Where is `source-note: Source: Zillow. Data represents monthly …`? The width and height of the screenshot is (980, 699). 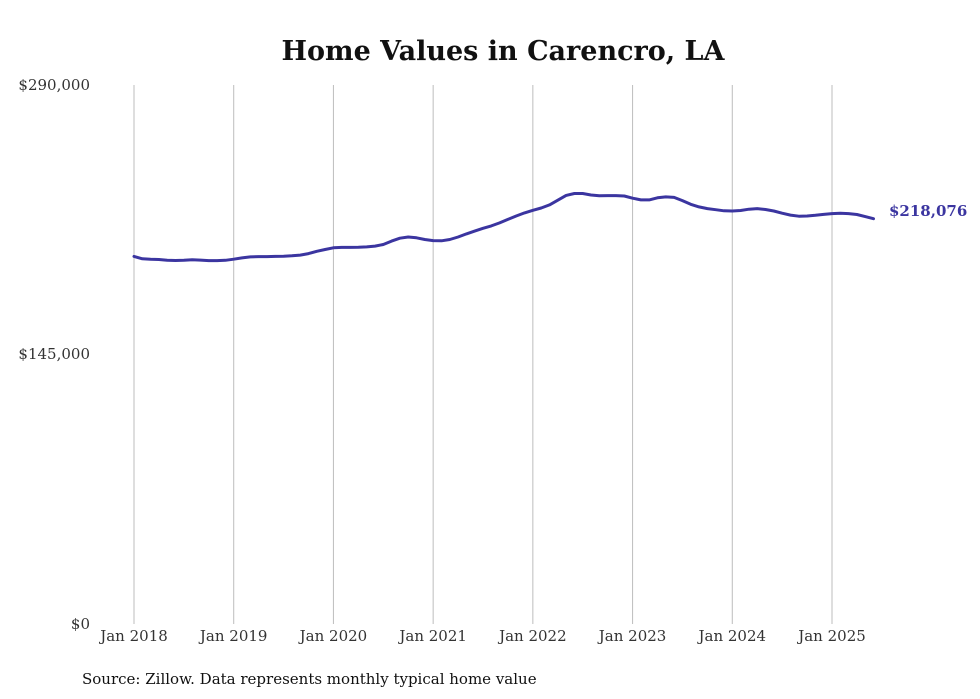
source-note: Source: Zillow. Data represents monthly … is located at coordinates (309, 679).